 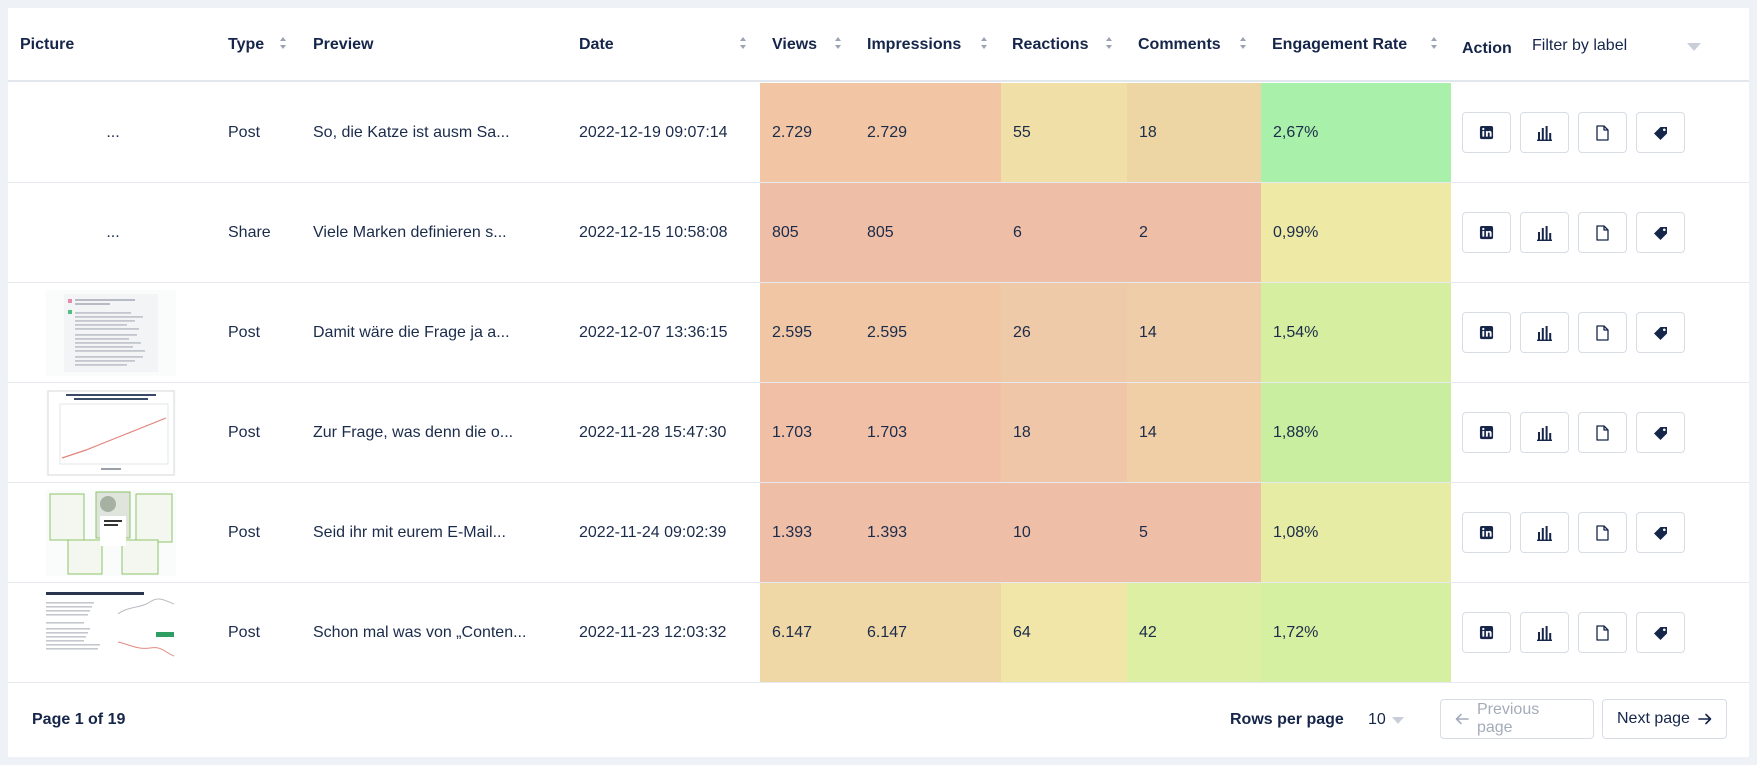 What do you see at coordinates (984, 44) in the screenshot?
I see `sort-impressions-icon` at bounding box center [984, 44].